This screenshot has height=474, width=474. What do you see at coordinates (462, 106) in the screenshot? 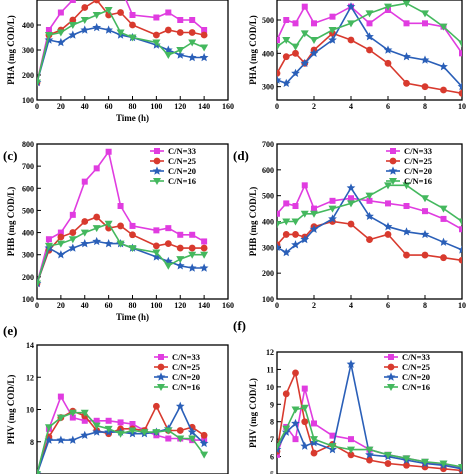
I see `x-tick-label: 10` at bounding box center [462, 106].